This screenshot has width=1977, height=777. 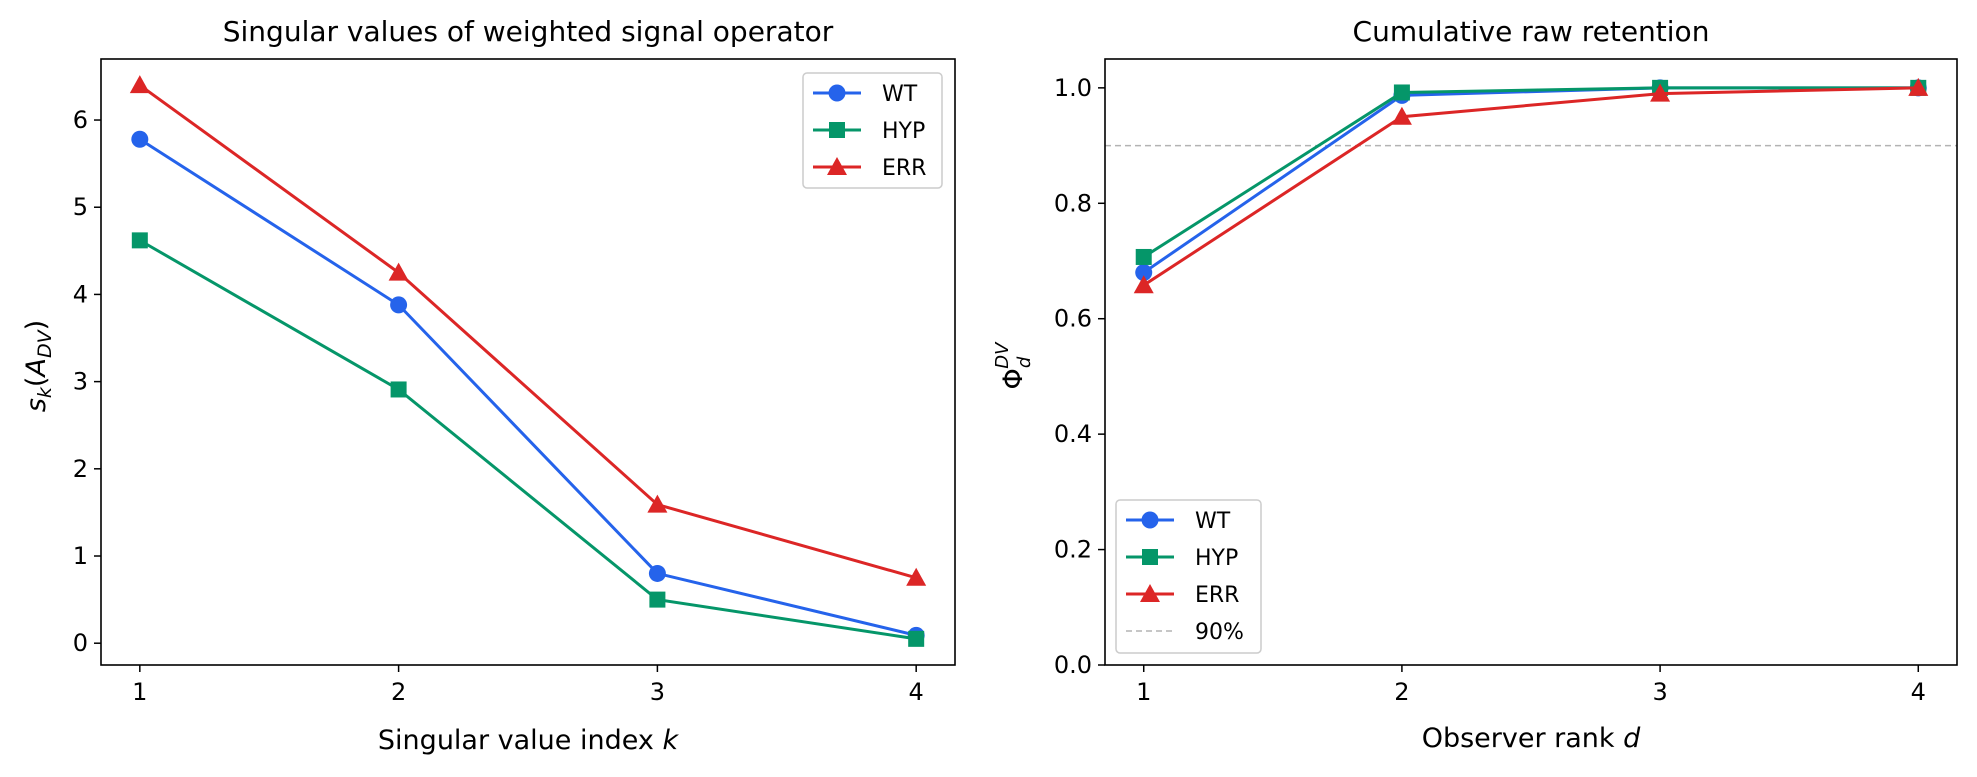 What do you see at coordinates (837, 93) in the screenshot?
I see `left-legend-marker-wt` at bounding box center [837, 93].